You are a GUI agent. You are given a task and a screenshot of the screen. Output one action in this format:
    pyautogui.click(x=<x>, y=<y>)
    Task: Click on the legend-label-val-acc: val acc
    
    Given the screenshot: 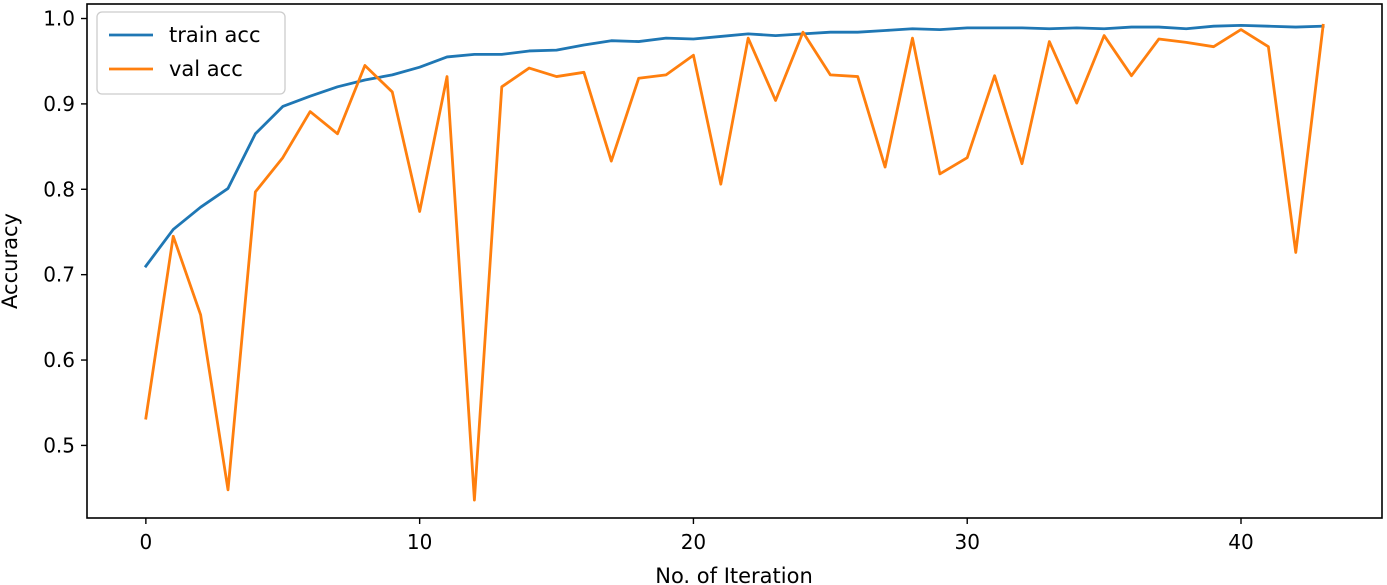 What is the action you would take?
    pyautogui.click(x=206, y=69)
    